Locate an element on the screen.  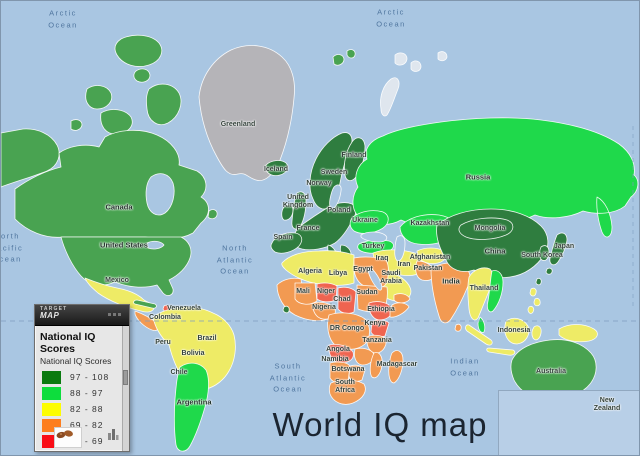
page-title: World IQ map is located at coordinates (380, 424).